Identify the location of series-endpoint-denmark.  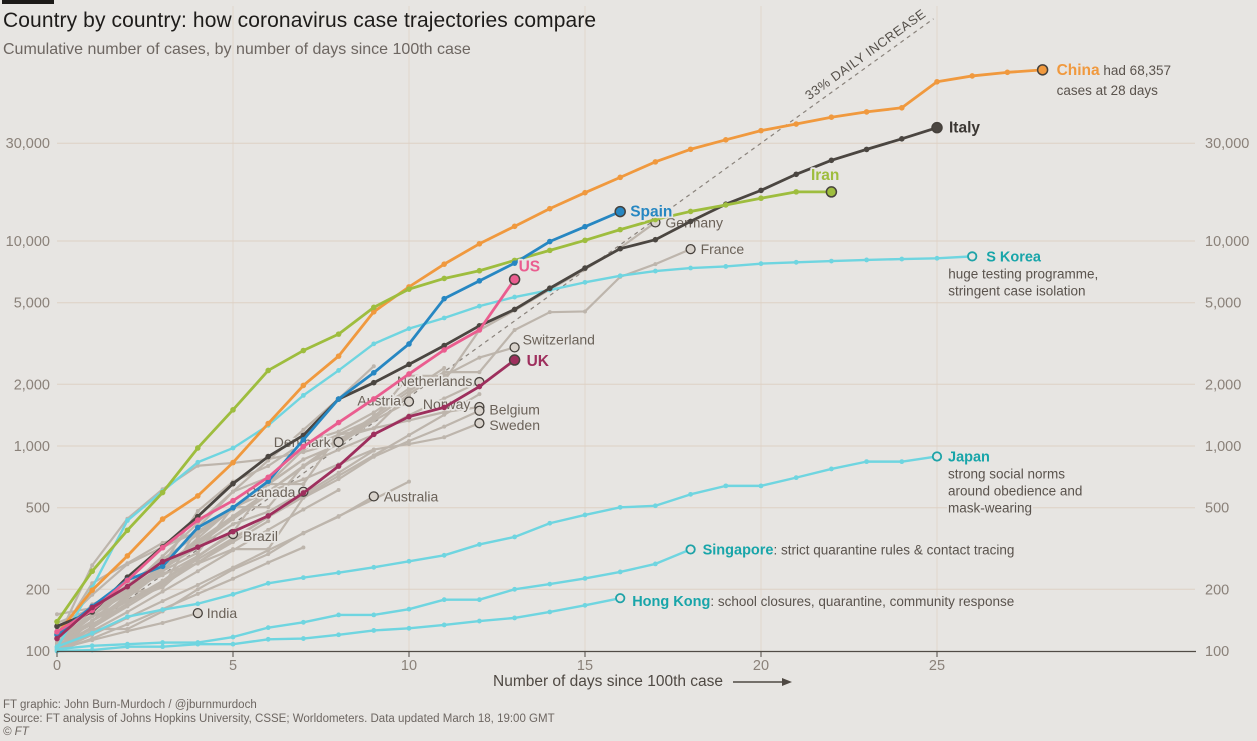
(338, 442).